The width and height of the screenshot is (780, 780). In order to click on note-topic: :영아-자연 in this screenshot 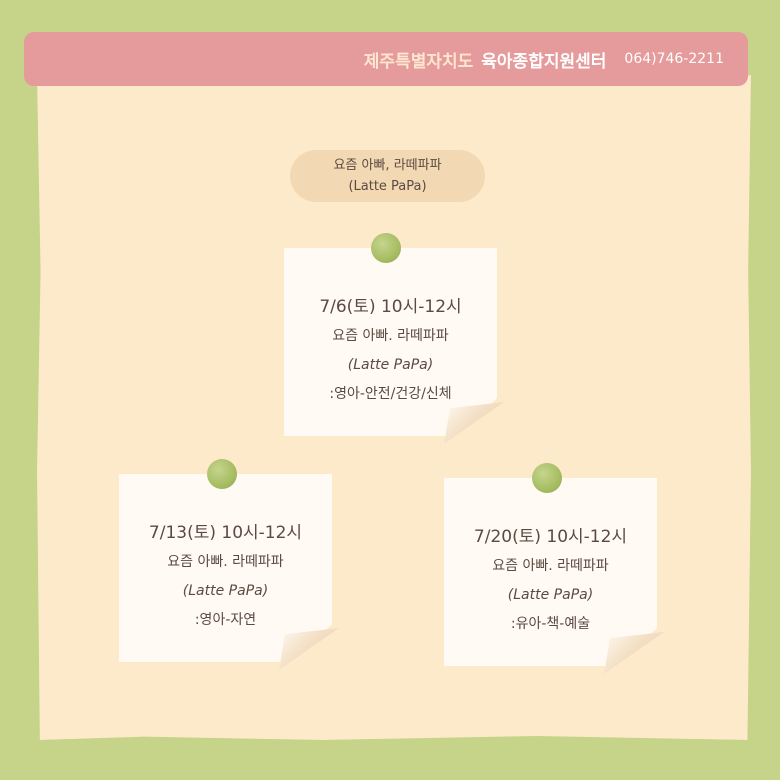, I will do `click(225, 620)`.